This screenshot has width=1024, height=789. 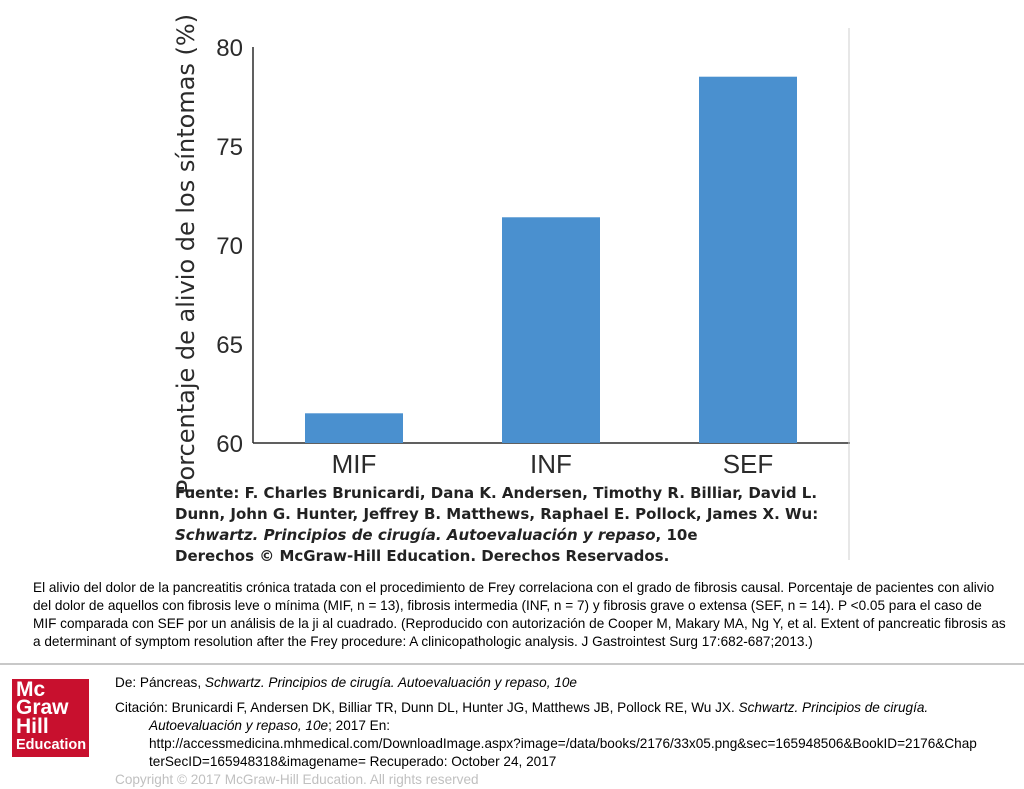 I want to click on bar-sef, so click(x=748, y=259).